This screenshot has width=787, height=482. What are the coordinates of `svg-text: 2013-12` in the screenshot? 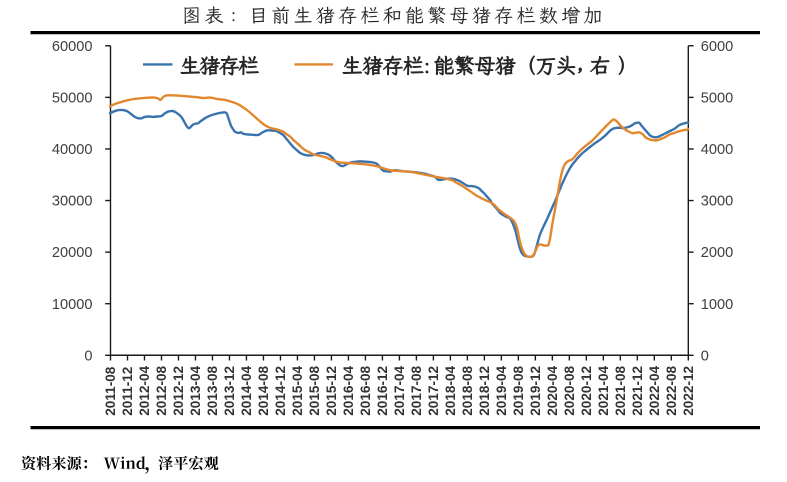 It's located at (229, 390).